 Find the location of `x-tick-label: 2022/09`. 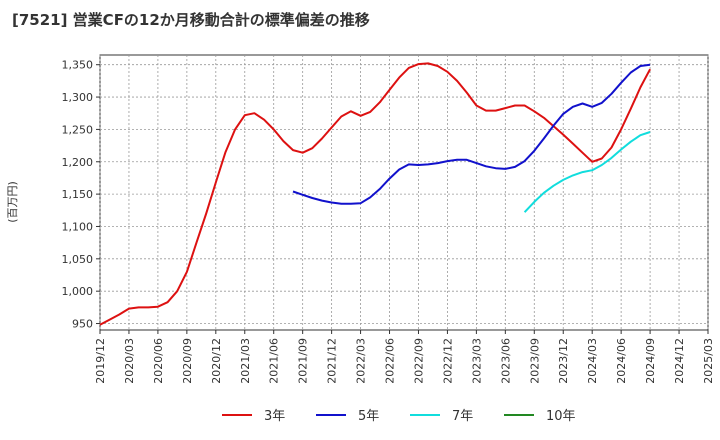

x-tick-label: 2022/09 is located at coordinates (418, 361).